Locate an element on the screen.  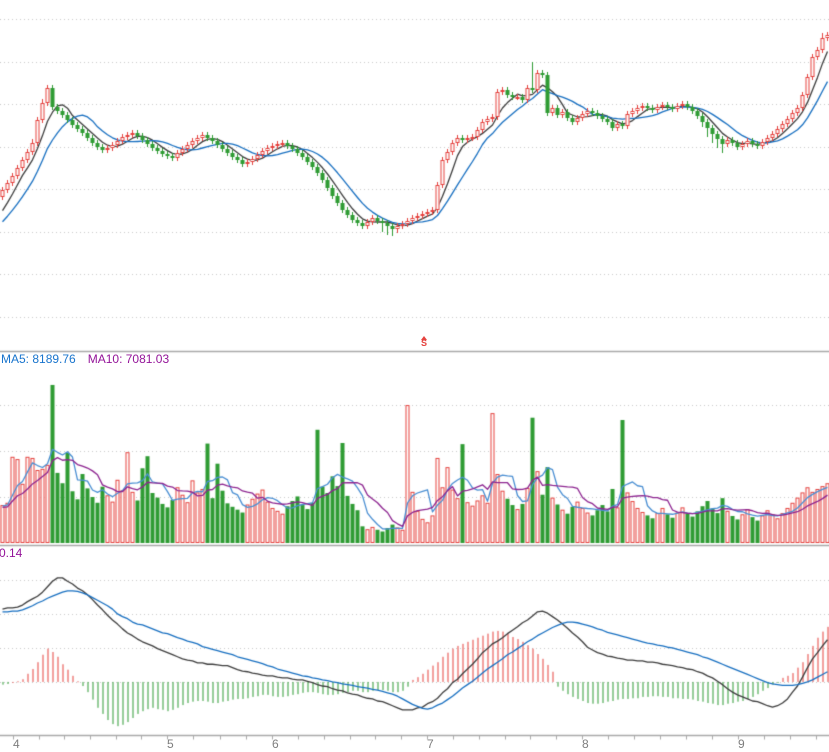
dividend-event-marker: S is located at coordinates (424, 342).